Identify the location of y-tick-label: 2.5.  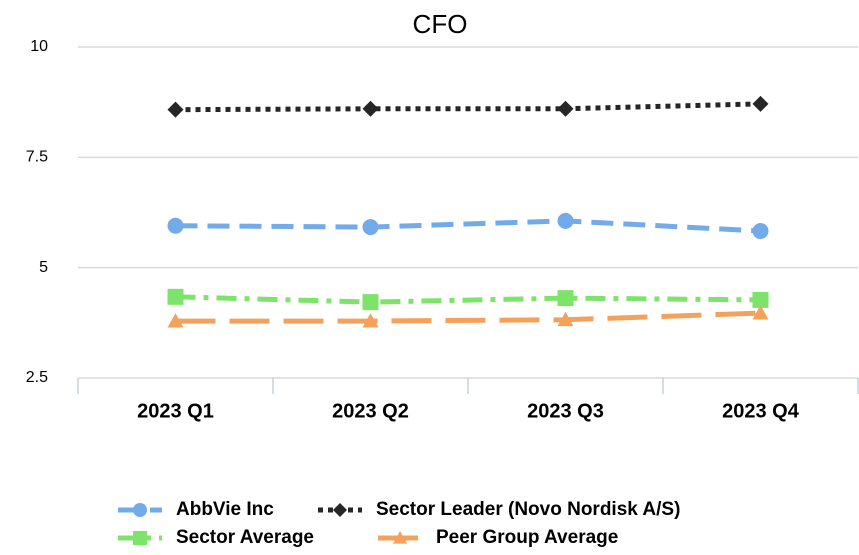
(37, 377).